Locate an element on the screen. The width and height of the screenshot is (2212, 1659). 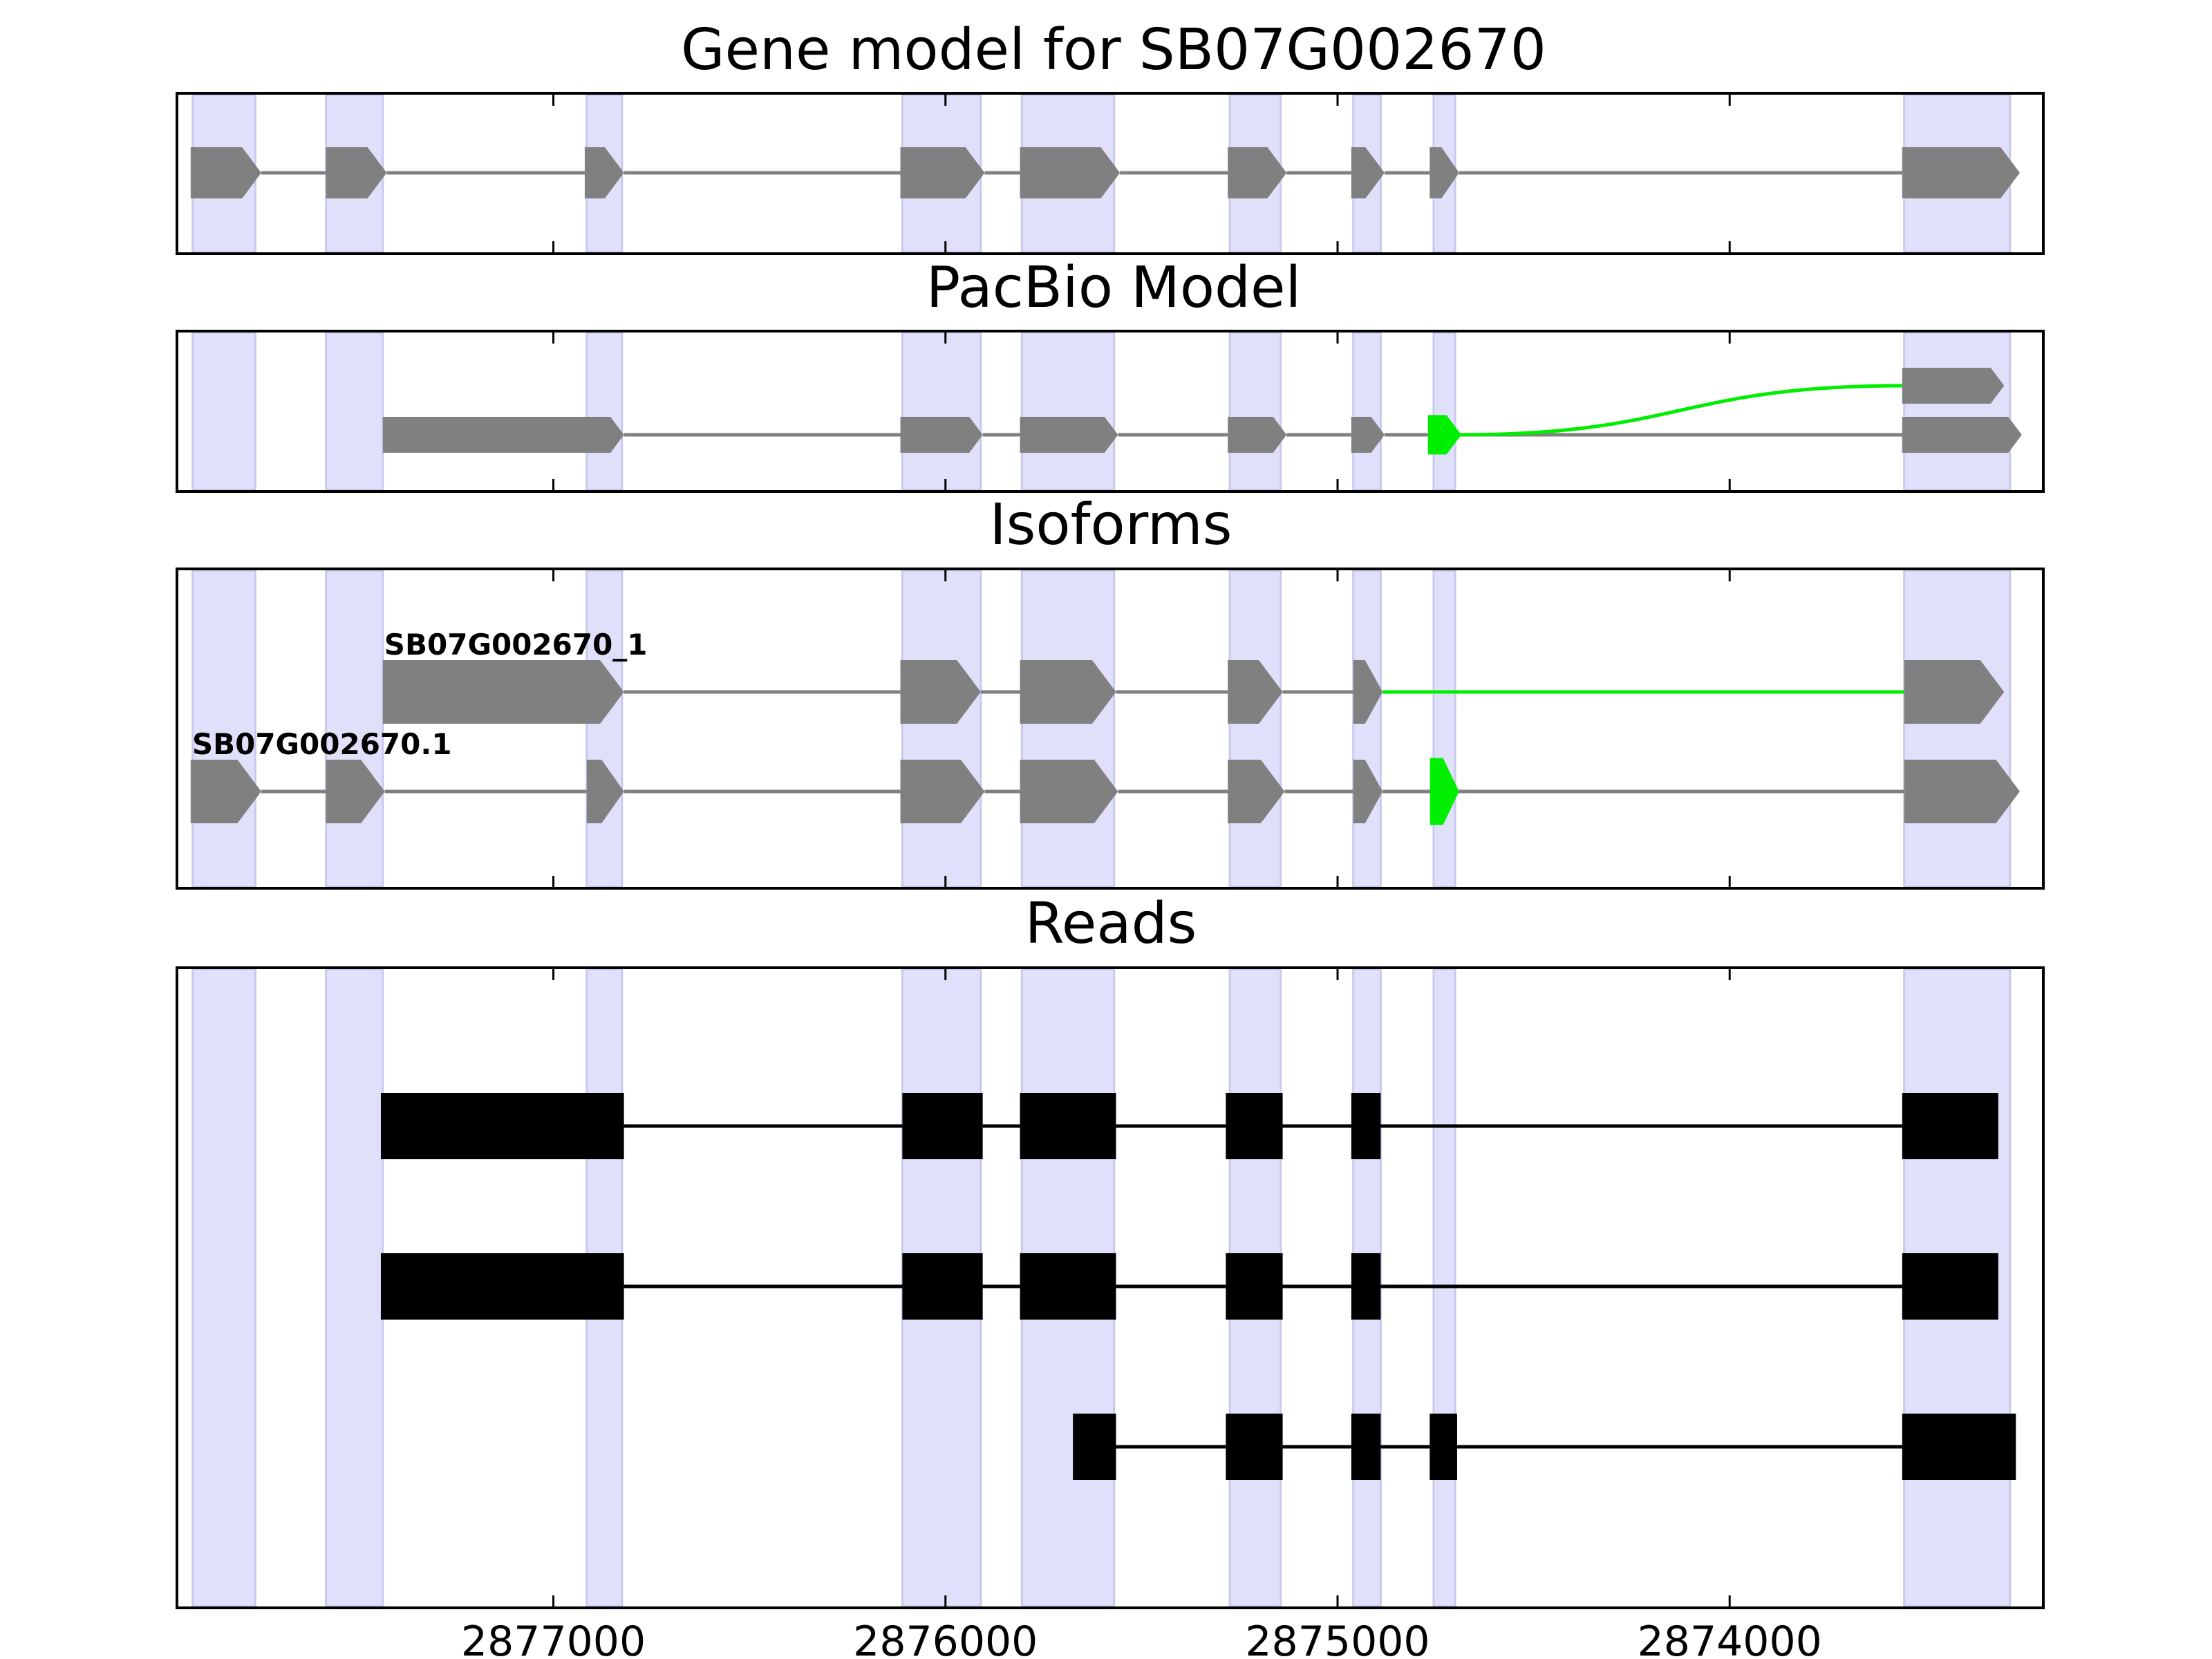
pacbio-model-panel: PacBio Model is located at coordinates (1110, 374).